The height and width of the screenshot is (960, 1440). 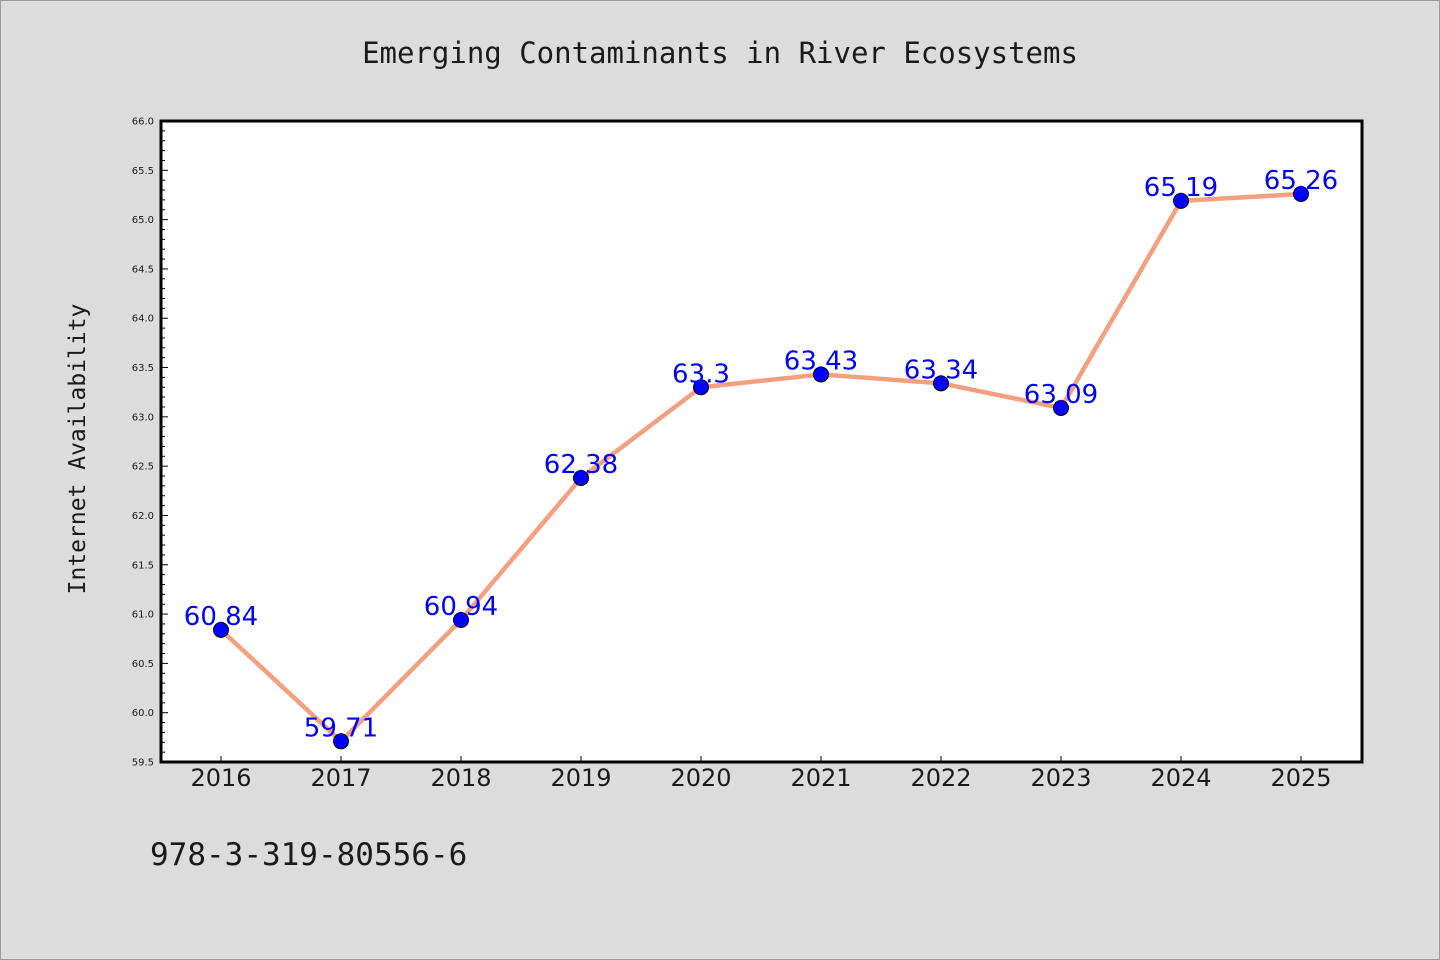 I want to click on x-tick-label: 2022, so click(x=940, y=778).